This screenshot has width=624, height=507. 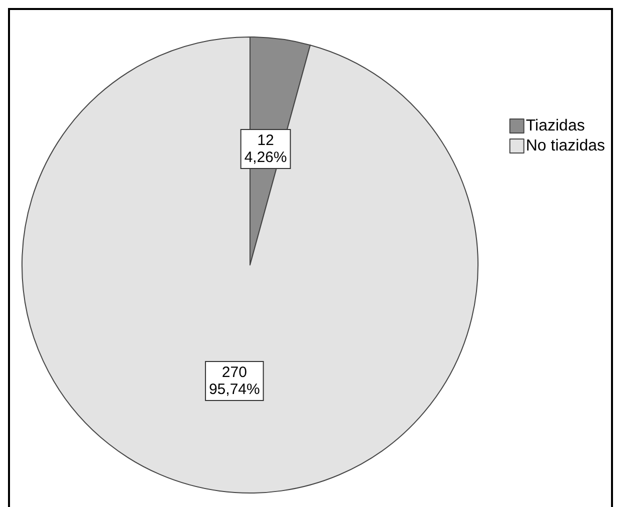 I want to click on data-label: 270 95,74%, so click(x=234, y=381).